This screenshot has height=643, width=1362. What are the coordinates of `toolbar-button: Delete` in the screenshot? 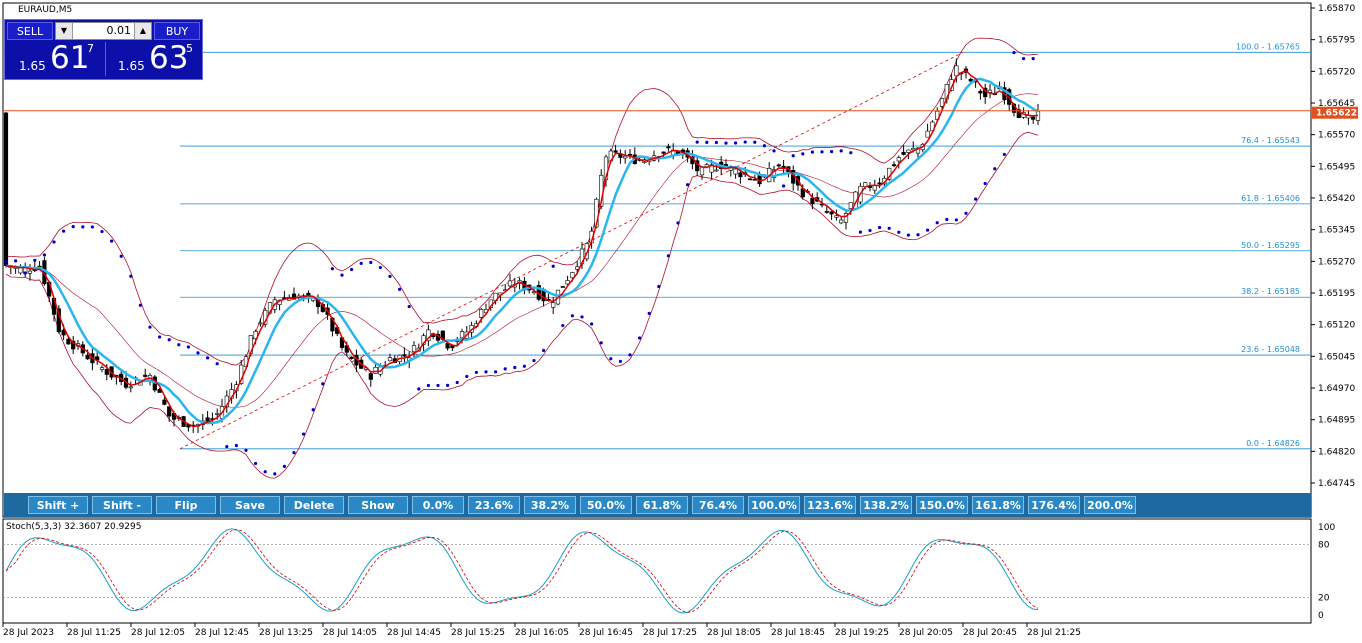 It's located at (314, 505).